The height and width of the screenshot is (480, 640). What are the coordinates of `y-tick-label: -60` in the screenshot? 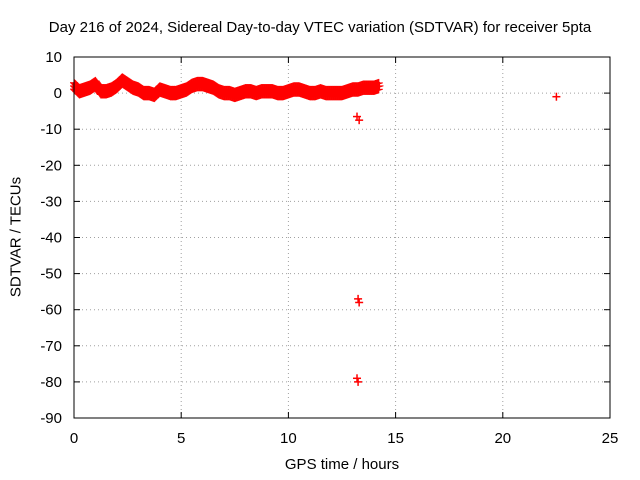 It's located at (51, 310).